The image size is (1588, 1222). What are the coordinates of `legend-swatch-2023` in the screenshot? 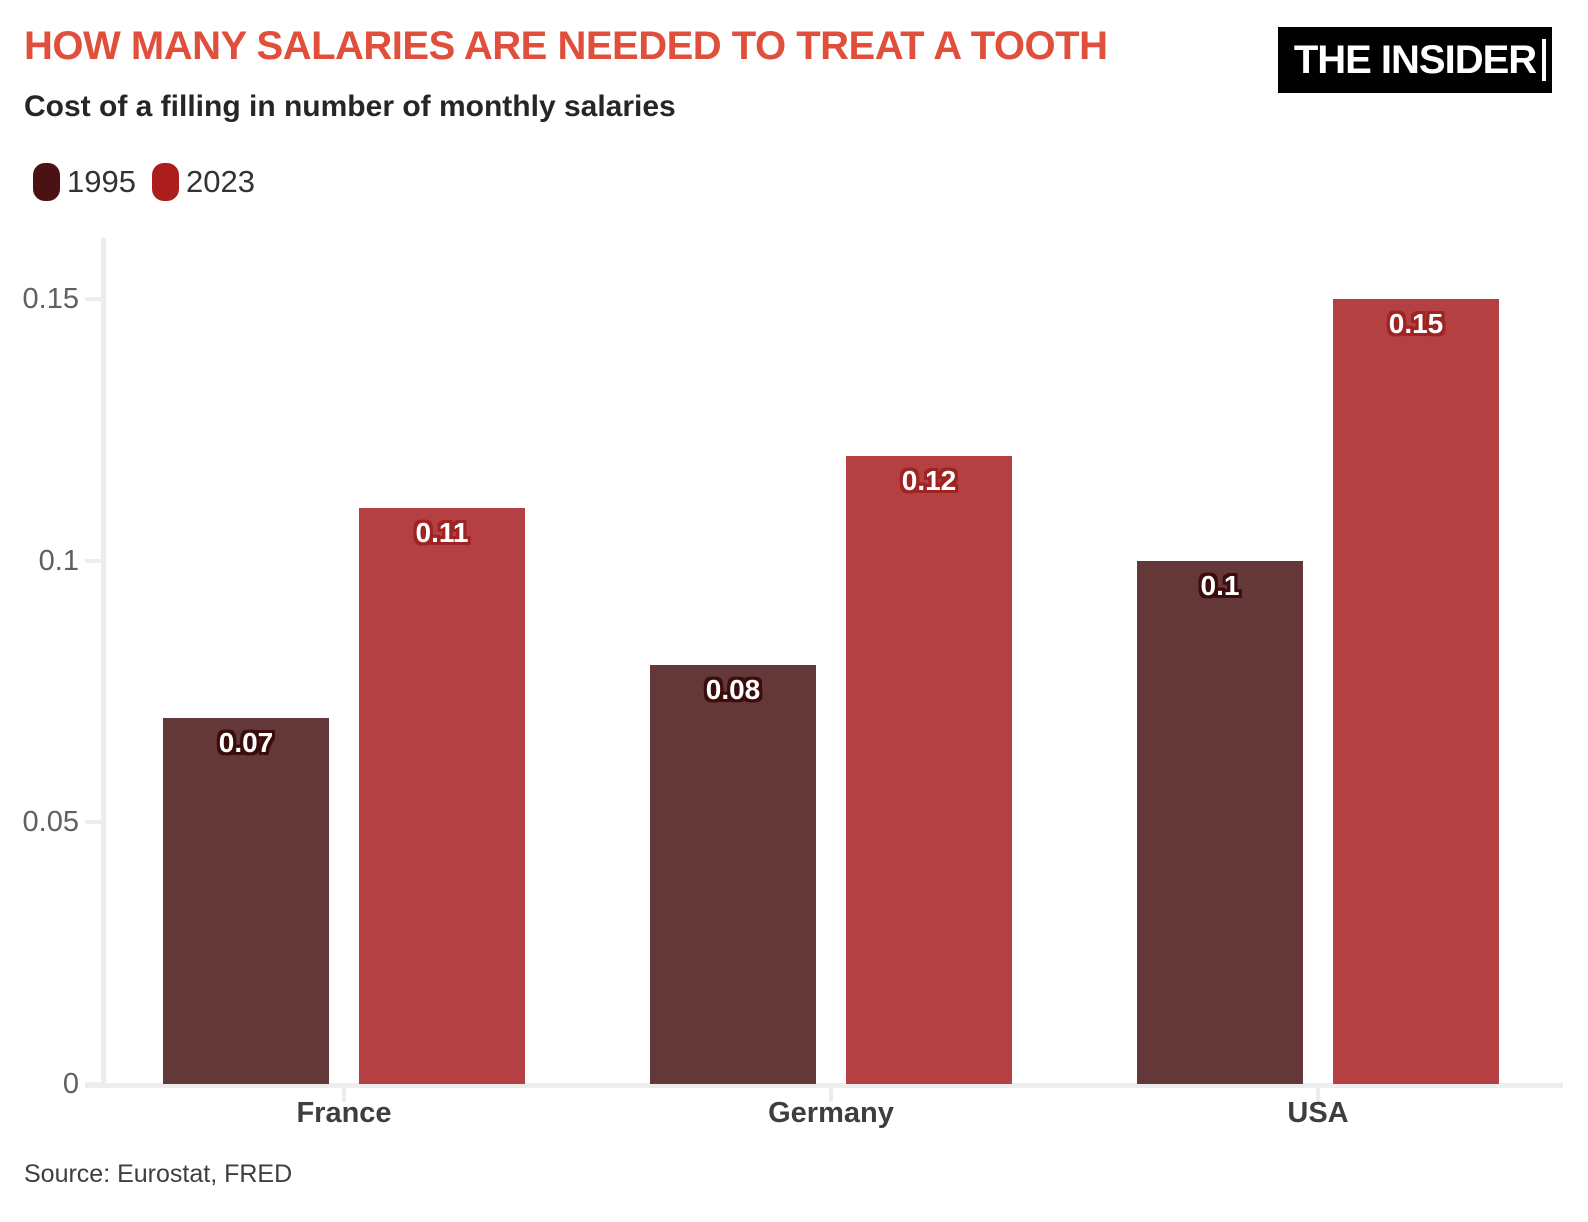 It's located at (165, 182).